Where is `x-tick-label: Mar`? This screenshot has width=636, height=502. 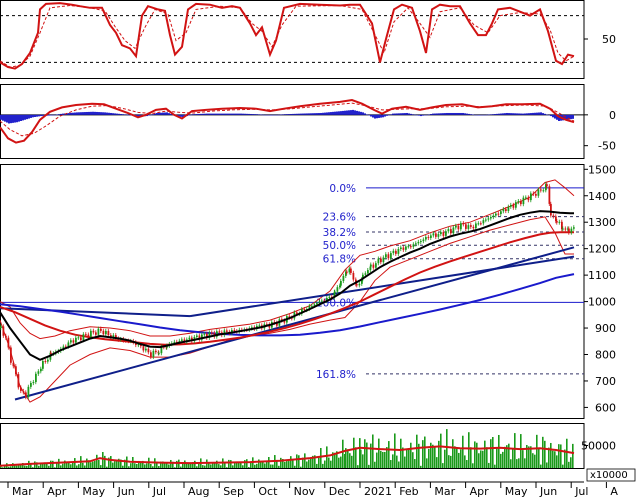 x-tick-label: Mar is located at coordinates (22, 491).